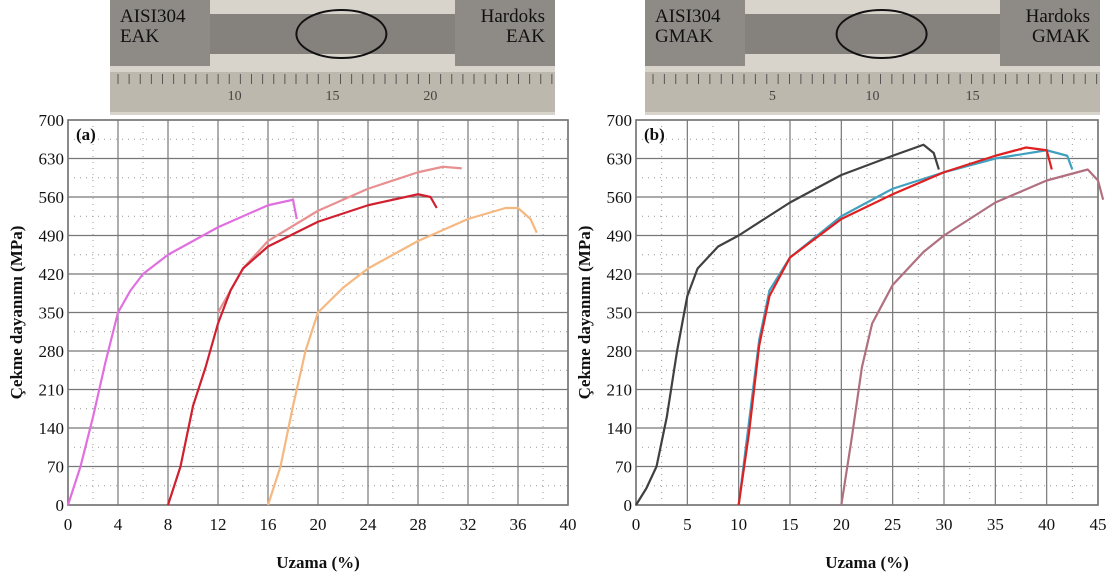 This screenshot has width=1113, height=588. Describe the element at coordinates (687, 524) in the screenshot. I see `x-tick-label: 5` at that location.